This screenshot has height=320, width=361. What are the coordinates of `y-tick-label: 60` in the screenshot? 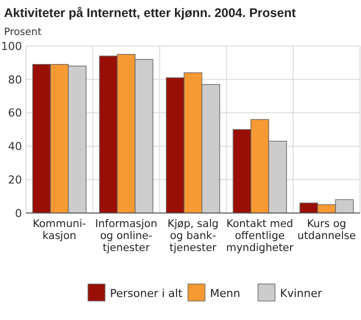 It's located at (15, 113).